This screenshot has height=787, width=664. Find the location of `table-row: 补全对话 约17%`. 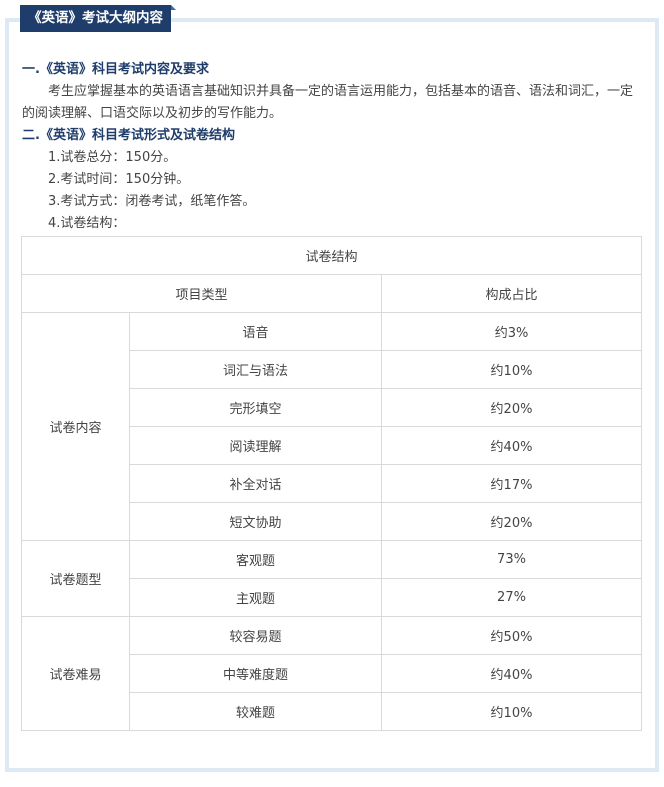

table-row: 补全对话 约17% is located at coordinates (332, 483).